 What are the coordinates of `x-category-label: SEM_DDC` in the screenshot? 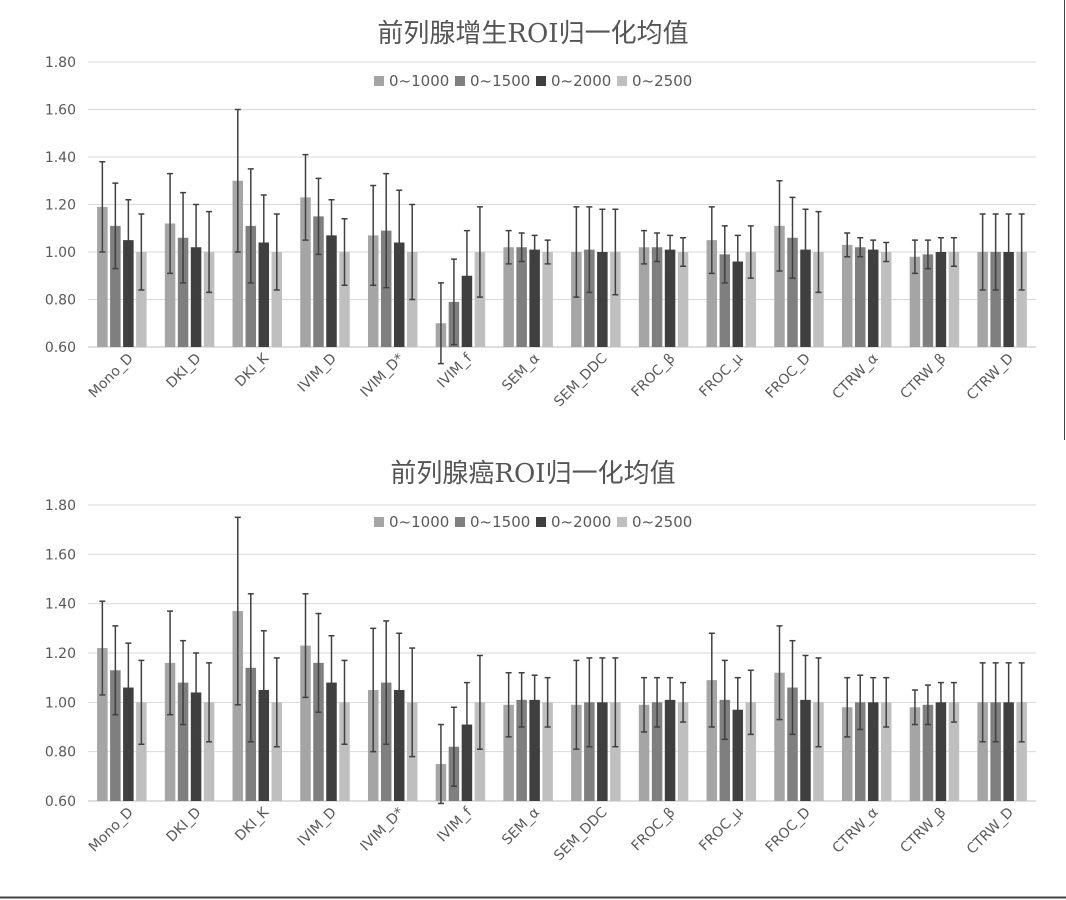 It's located at (581, 834).